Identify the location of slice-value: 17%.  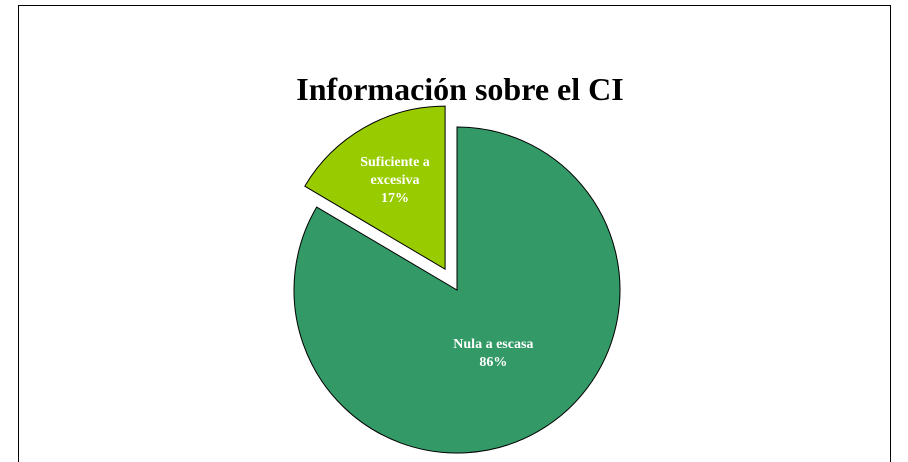
(395, 199).